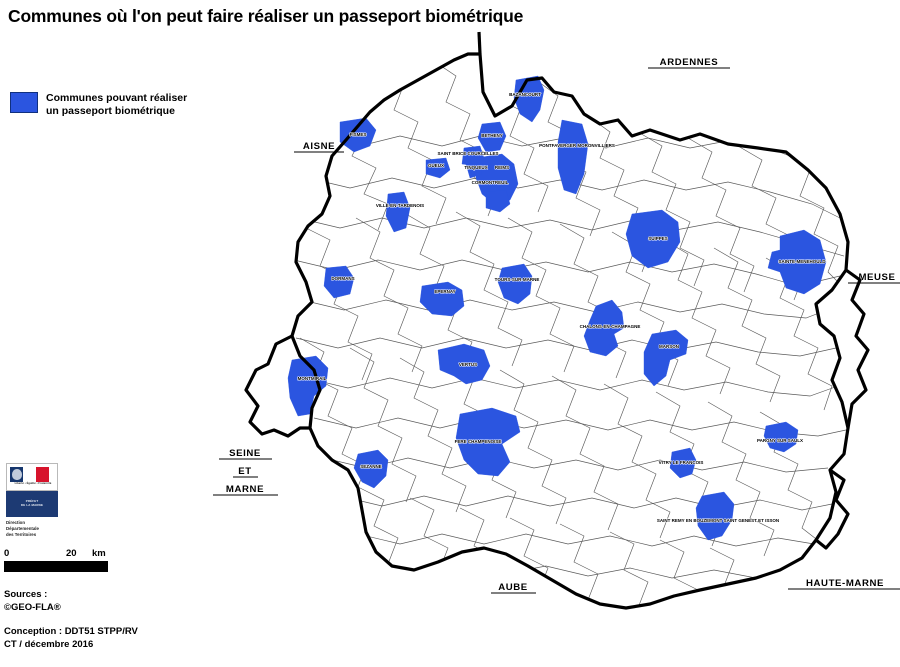  What do you see at coordinates (342, 278) in the screenshot?
I see `svg-text: DORMANS` at bounding box center [342, 278].